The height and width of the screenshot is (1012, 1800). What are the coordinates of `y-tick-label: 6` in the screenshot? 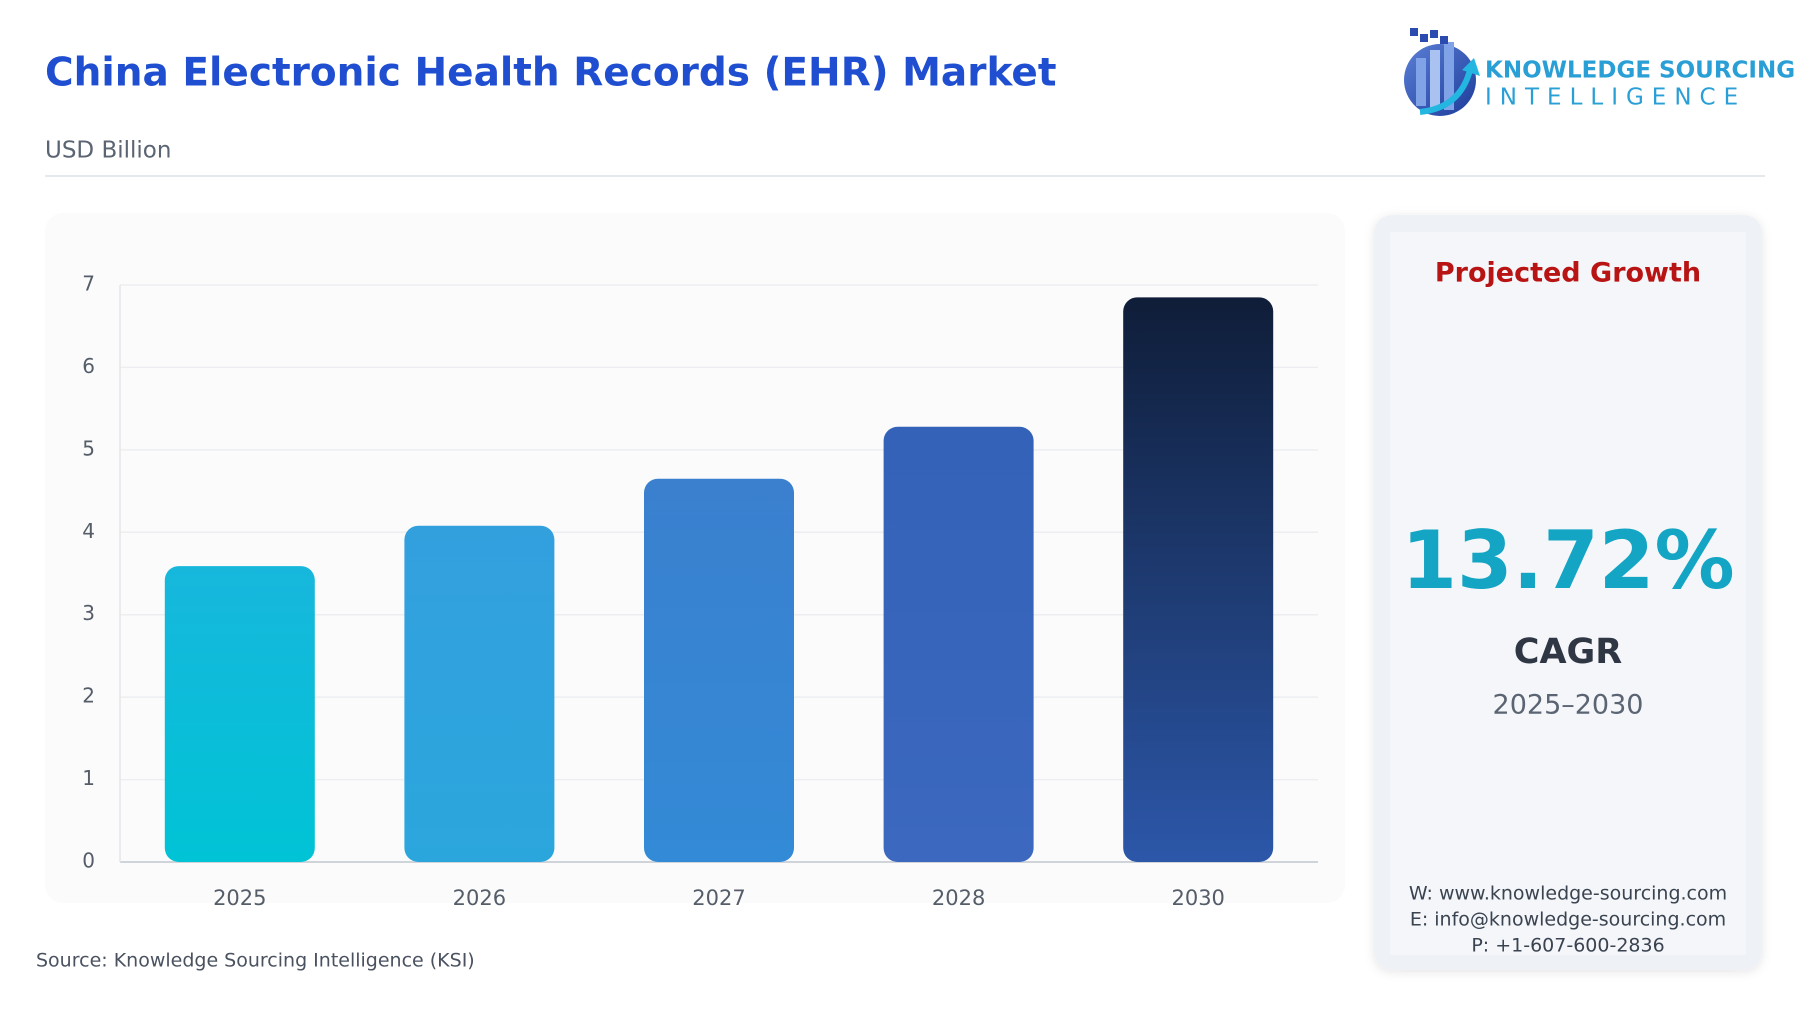 It's located at (88, 366).